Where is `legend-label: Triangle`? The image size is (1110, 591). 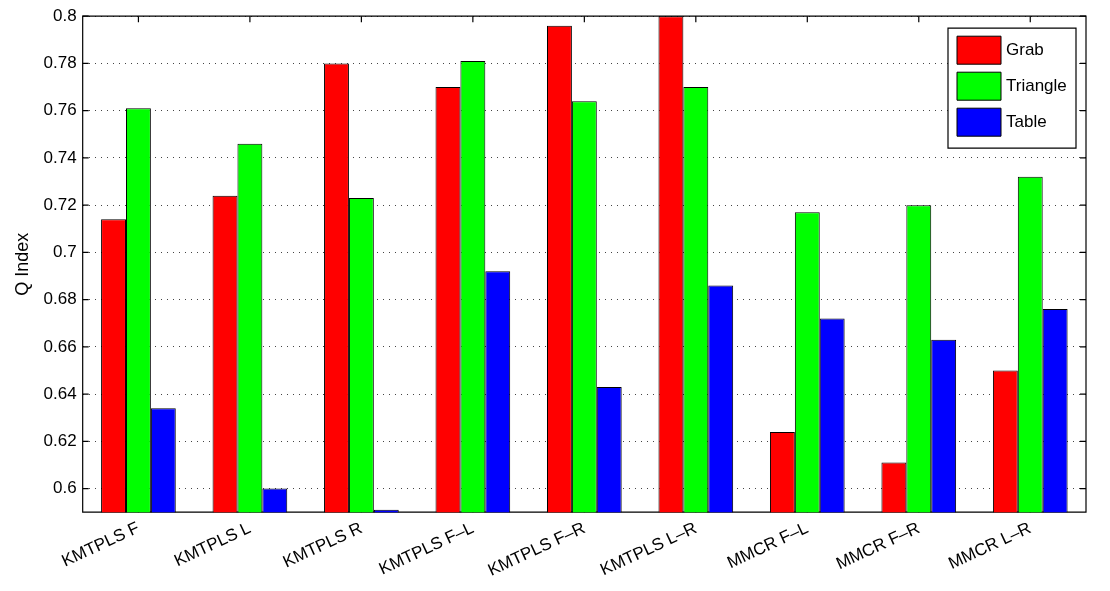
legend-label: Triangle is located at coordinates (1036, 85).